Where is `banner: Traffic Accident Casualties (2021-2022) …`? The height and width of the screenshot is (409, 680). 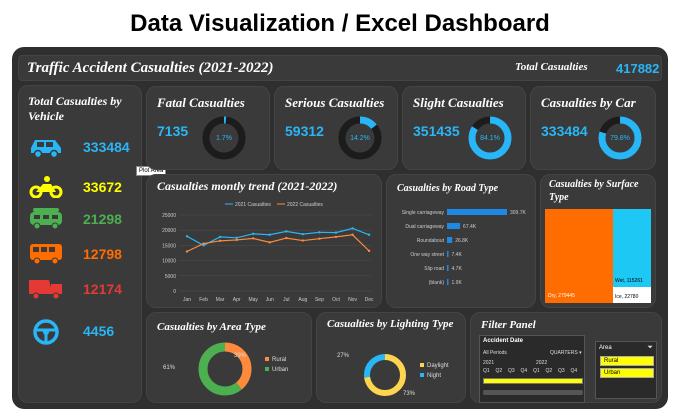 banner: Traffic Accident Casualties (2021-2022) … is located at coordinates (340, 68).